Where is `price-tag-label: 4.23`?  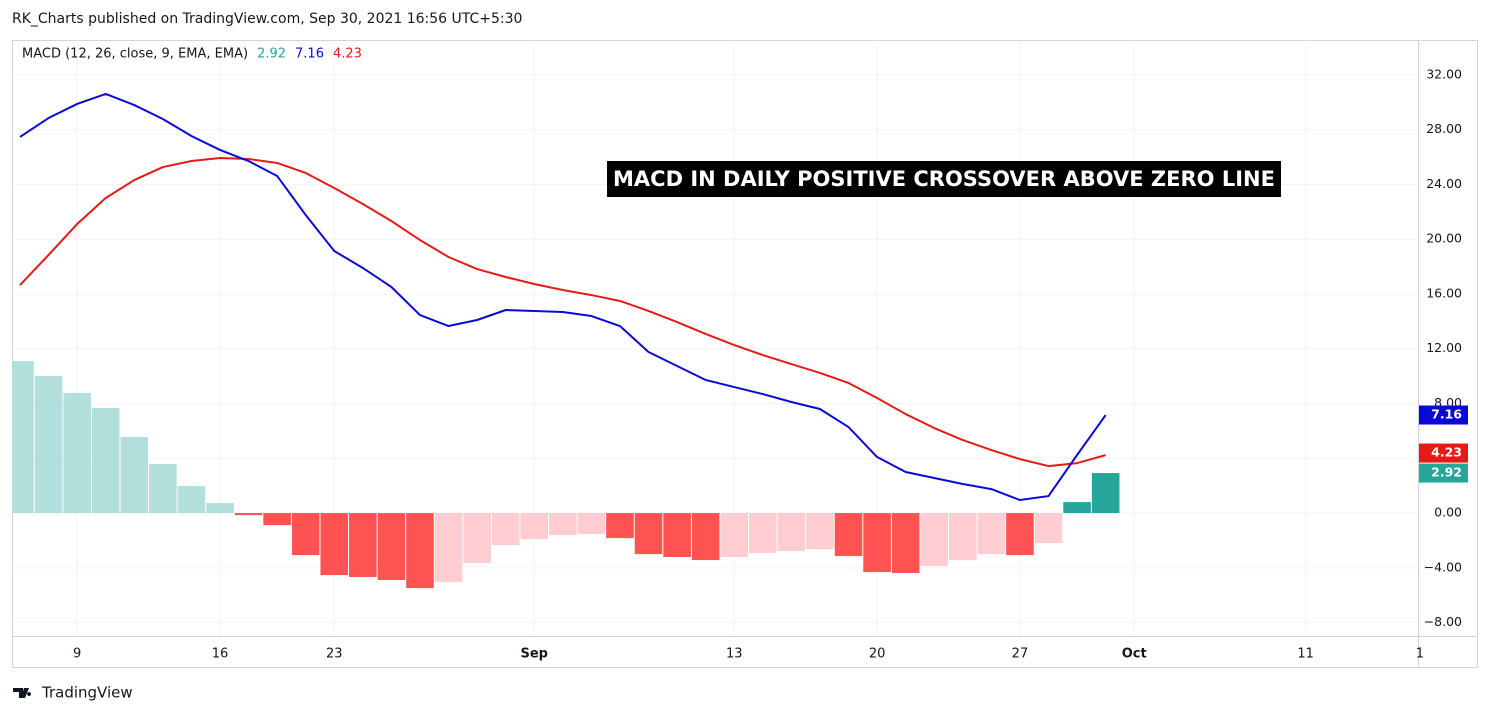 price-tag-label: 4.23 is located at coordinates (1446, 452).